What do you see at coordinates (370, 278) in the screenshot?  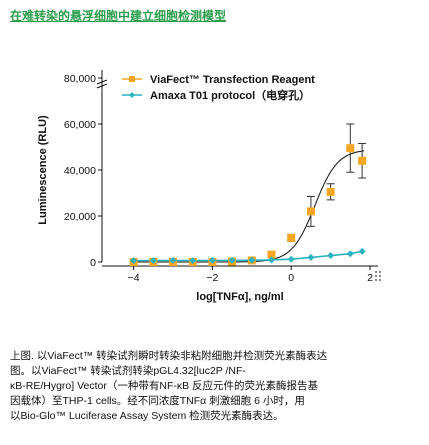 I see `x-tick-label: 2` at bounding box center [370, 278].